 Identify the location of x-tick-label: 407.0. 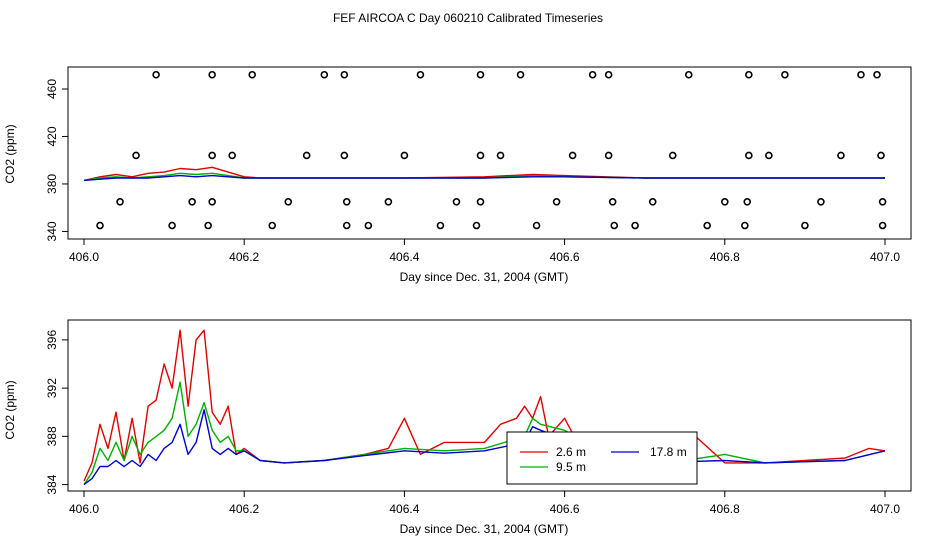
(885, 257).